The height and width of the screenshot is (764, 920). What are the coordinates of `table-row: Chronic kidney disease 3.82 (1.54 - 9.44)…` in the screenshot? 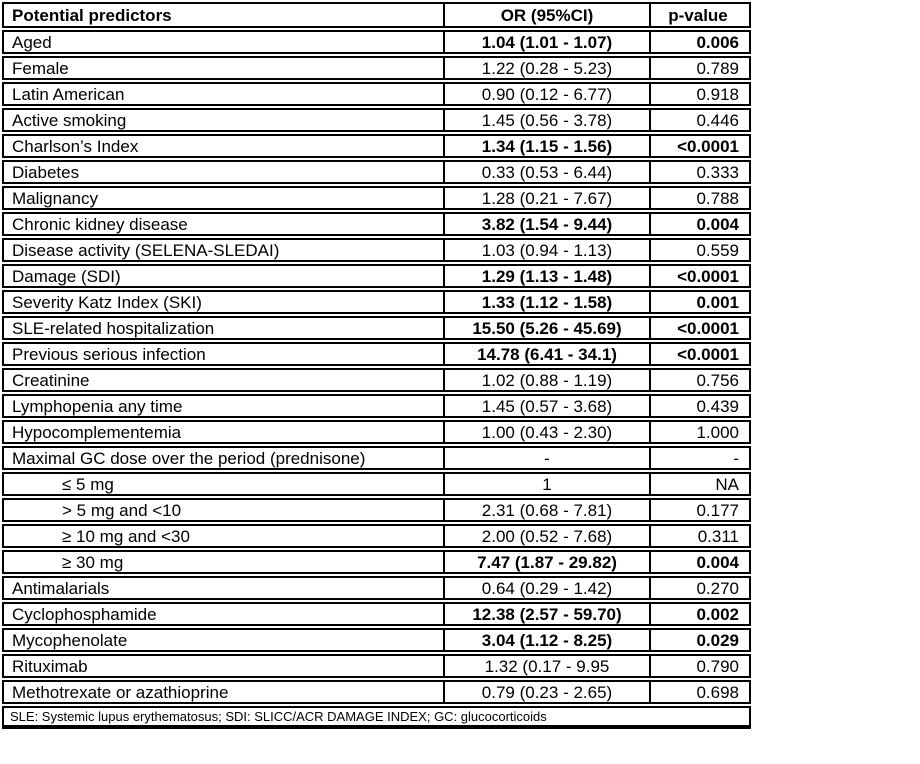 It's located at (376, 224).